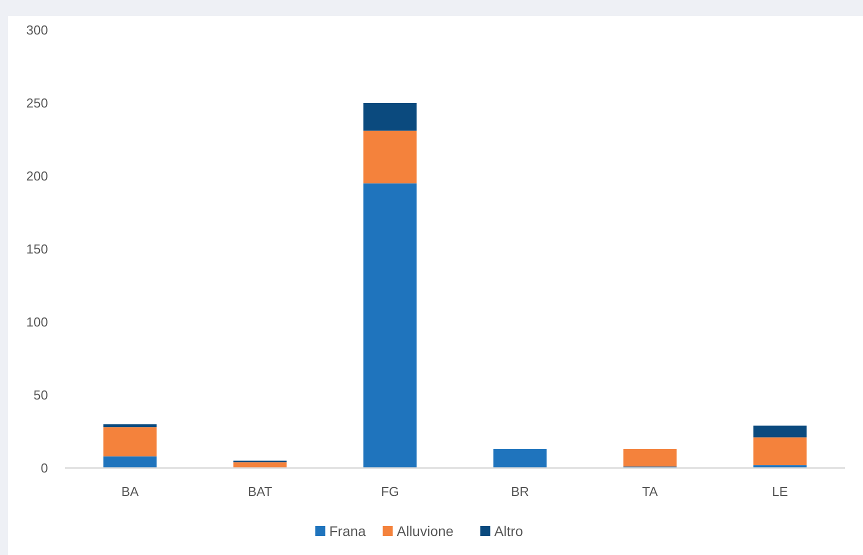 The height and width of the screenshot is (555, 863). Describe the element at coordinates (44, 468) in the screenshot. I see `y-tick-label: 0` at that location.